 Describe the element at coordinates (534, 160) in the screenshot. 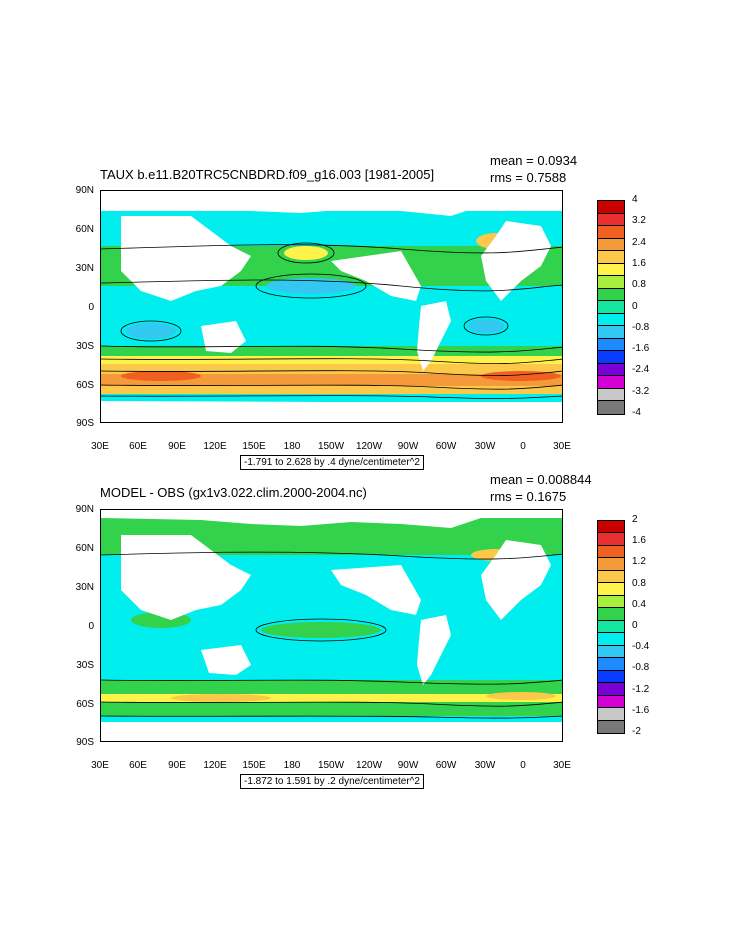

I see `mean-label: mean = 0.0934` at that location.